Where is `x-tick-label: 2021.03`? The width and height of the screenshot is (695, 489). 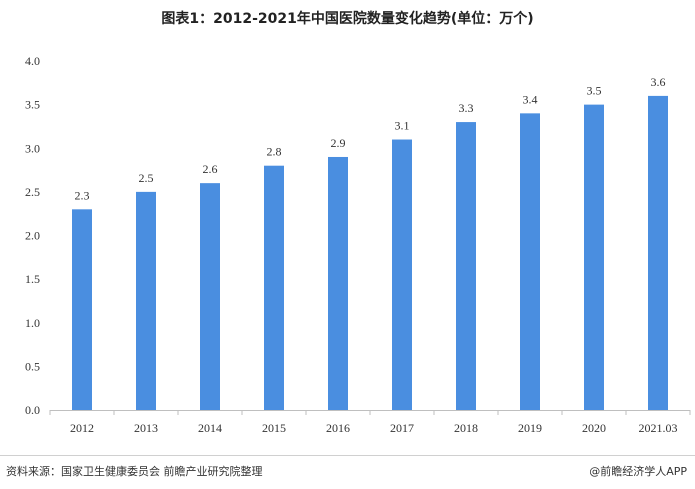 x-tick-label: 2021.03 is located at coordinates (658, 428).